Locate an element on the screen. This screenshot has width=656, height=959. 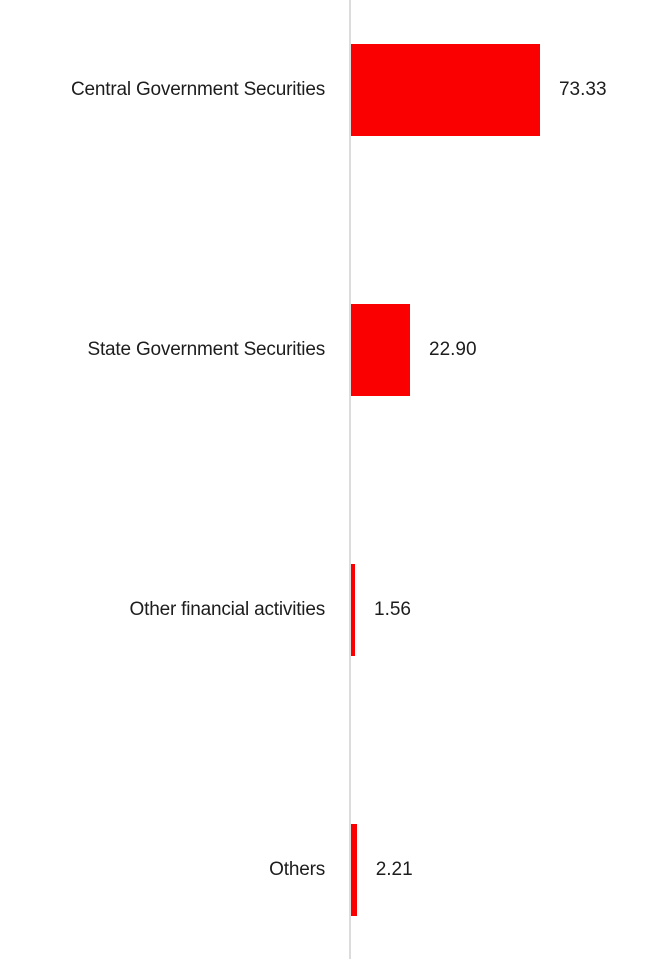
category-label-others: Others is located at coordinates (297, 869).